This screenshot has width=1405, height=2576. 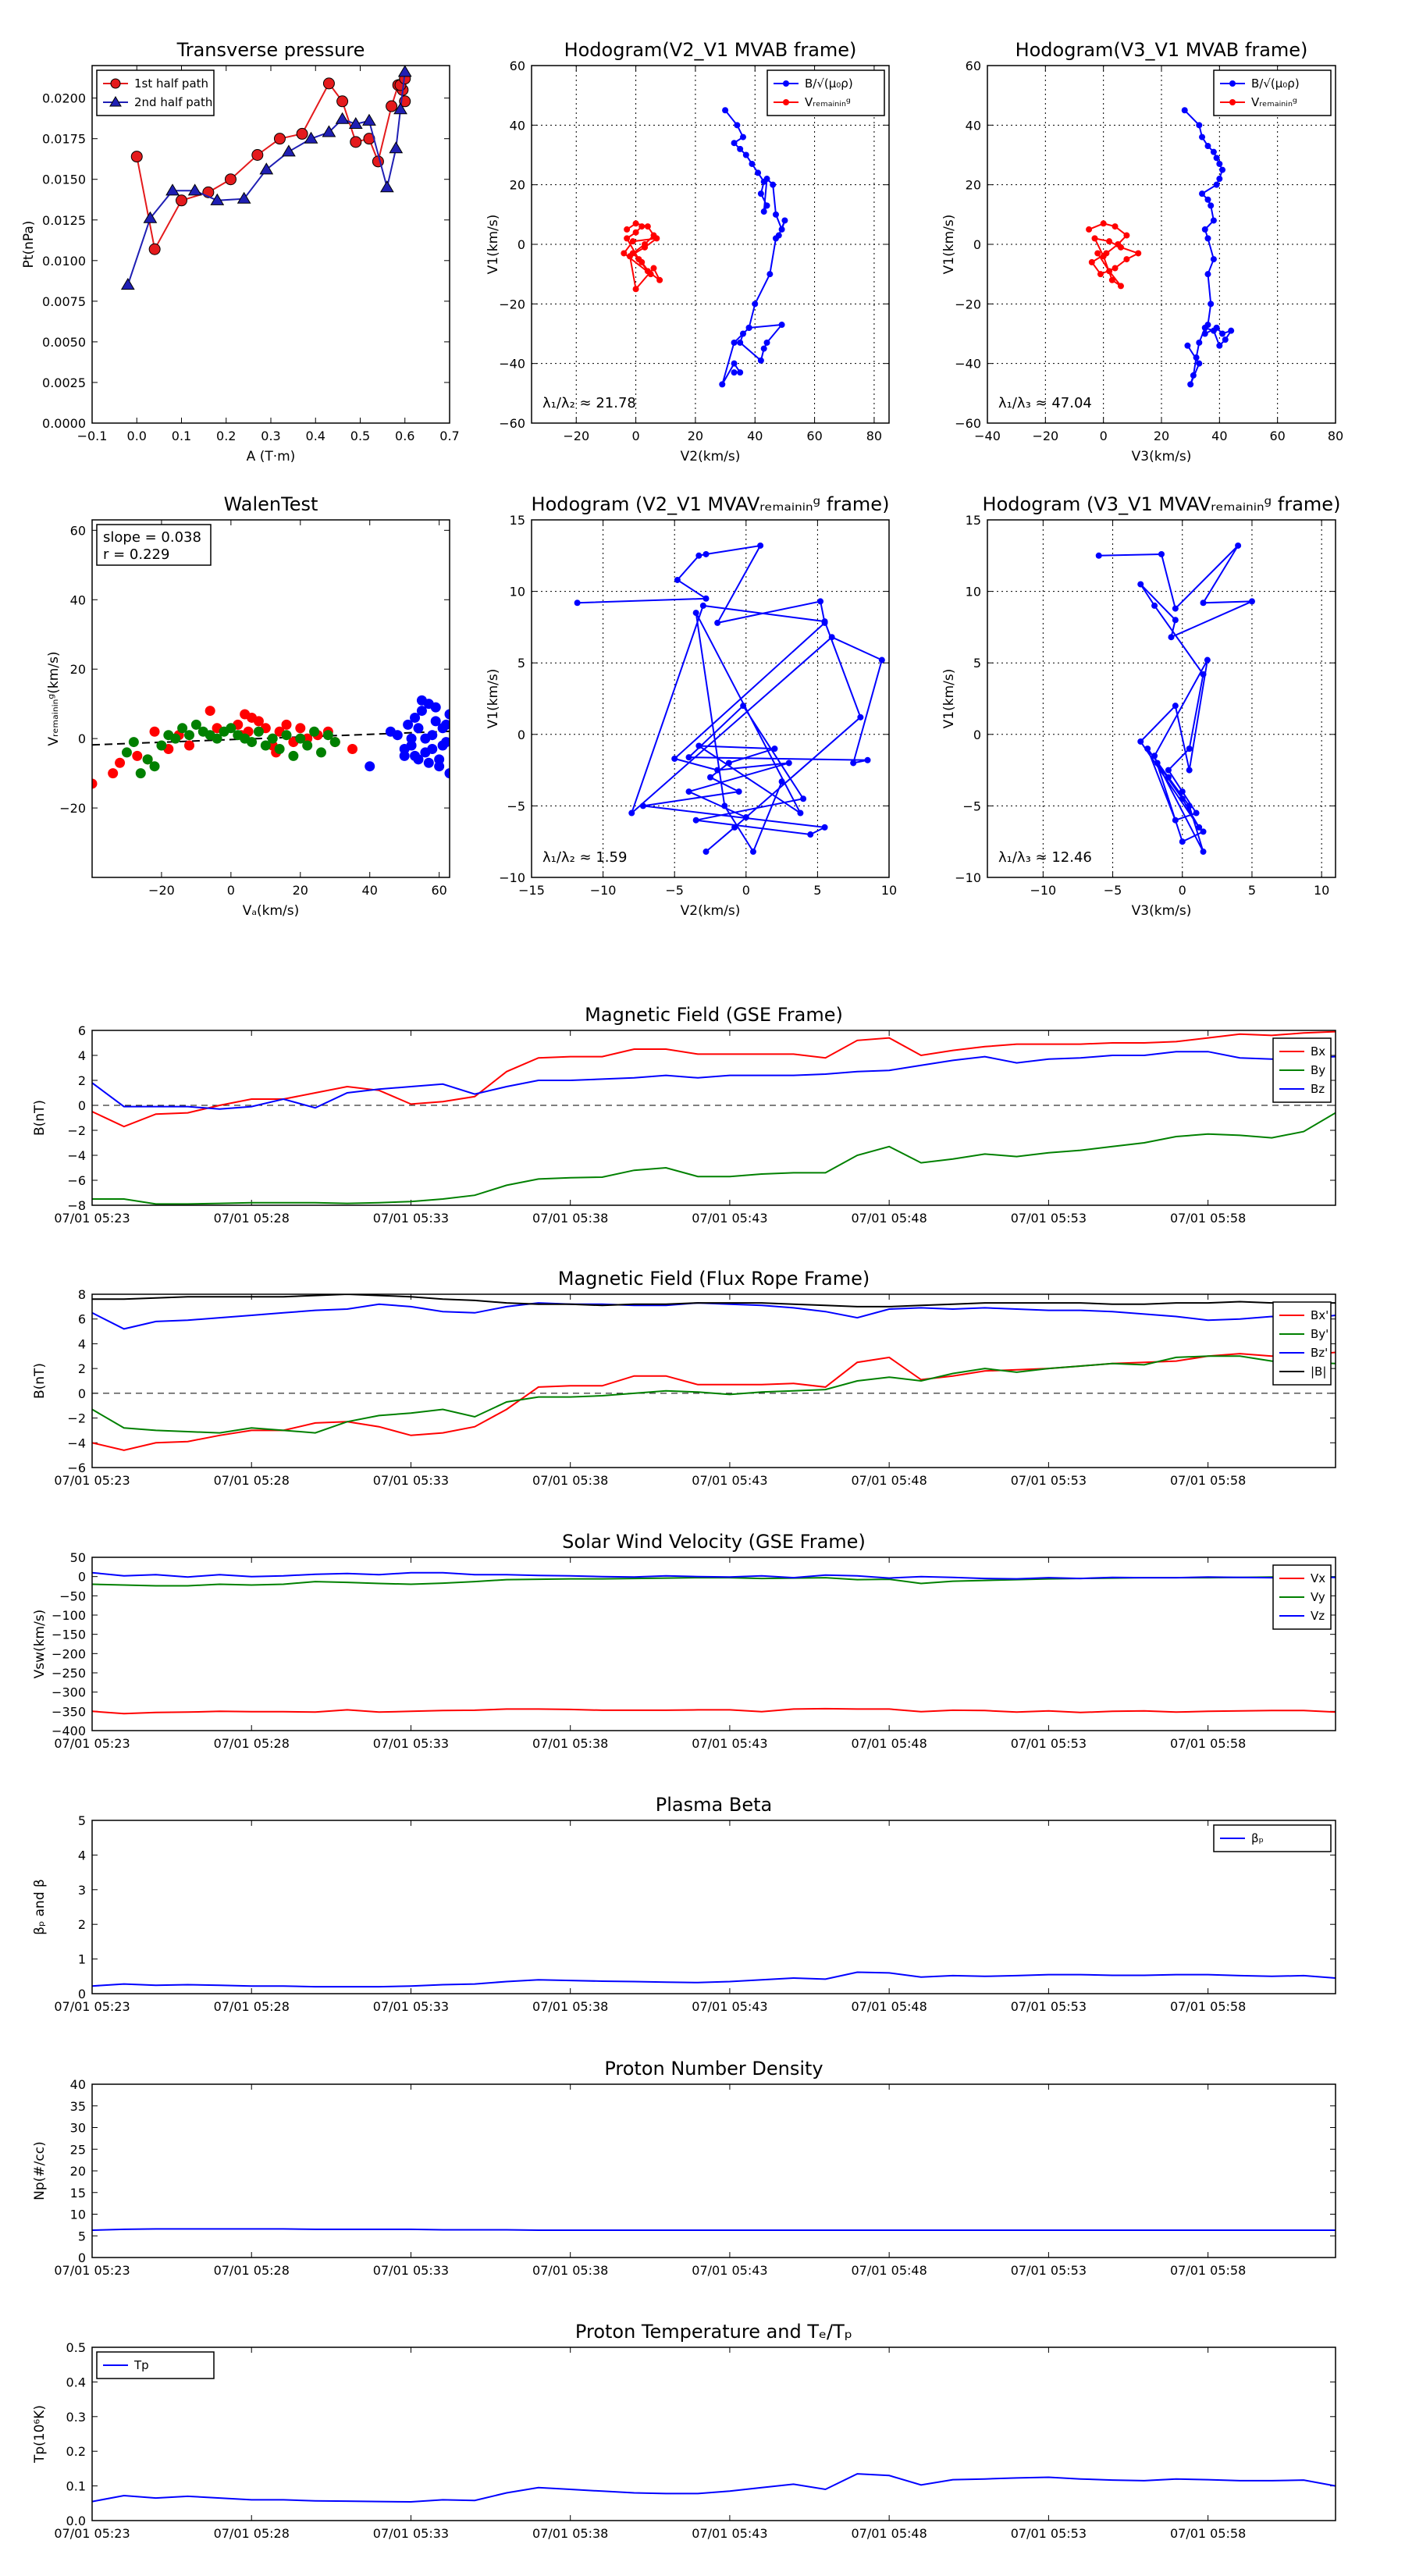 What do you see at coordinates (817, 890) in the screenshot?
I see `x-tick-label: 5` at bounding box center [817, 890].